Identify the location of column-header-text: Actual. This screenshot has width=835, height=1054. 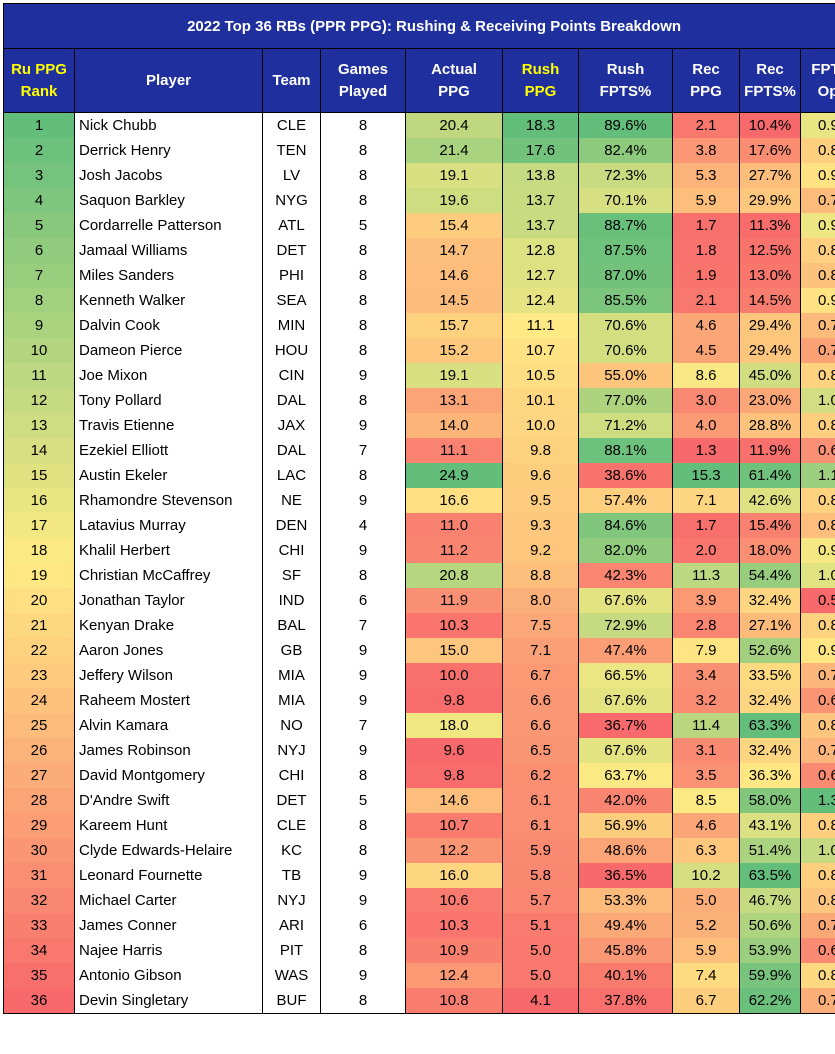
(454, 69).